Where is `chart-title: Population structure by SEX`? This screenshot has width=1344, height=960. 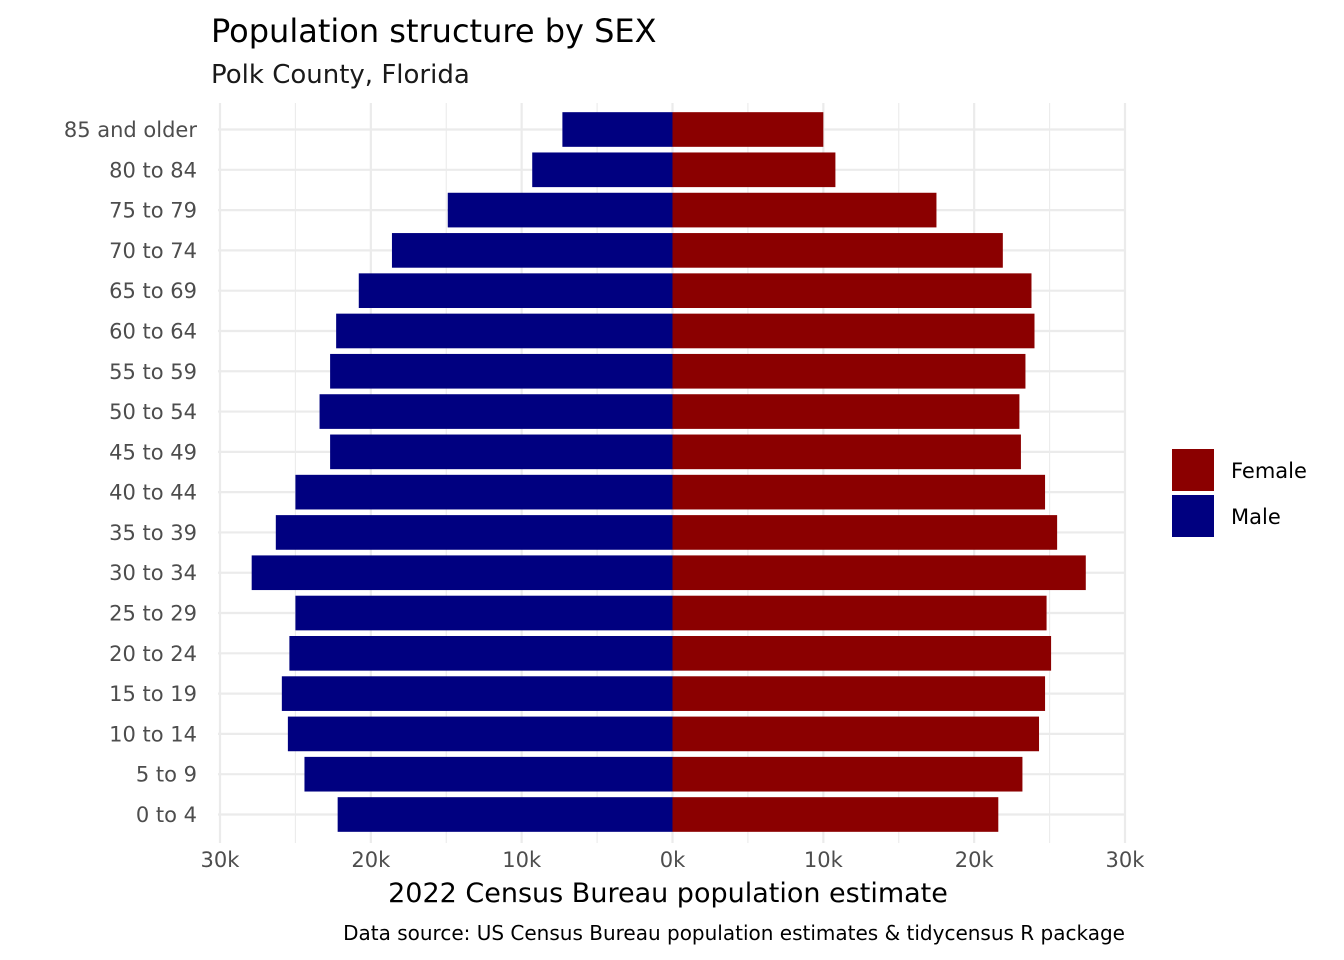
chart-title: Population structure by SEX is located at coordinates (434, 31).